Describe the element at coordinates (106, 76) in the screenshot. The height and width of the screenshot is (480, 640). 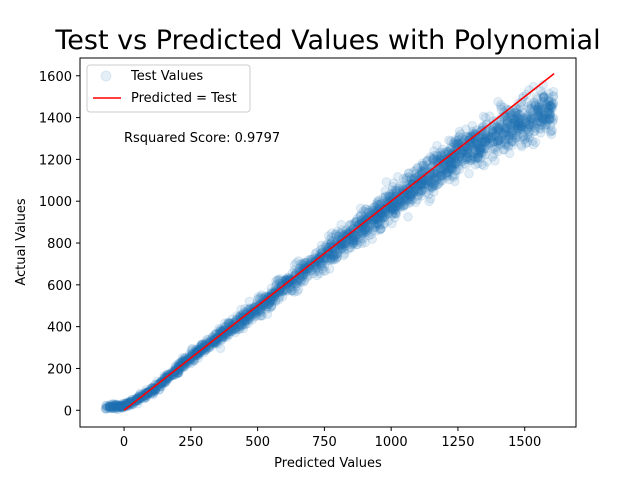
I see `legend-marker-test-values` at that location.